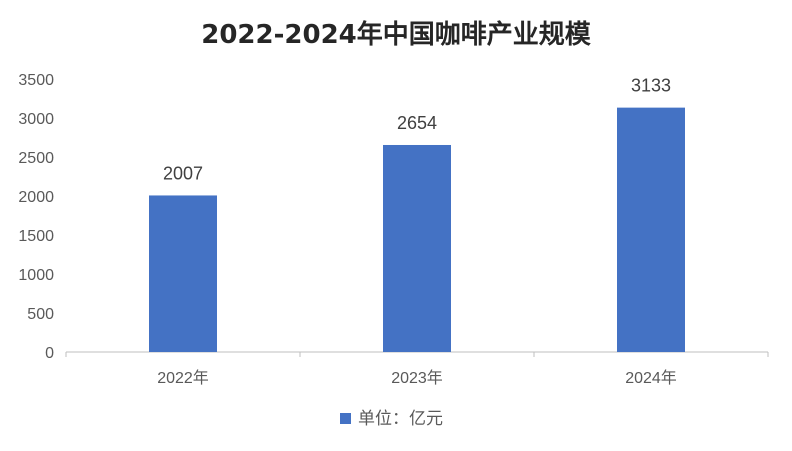  Describe the element at coordinates (40, 314) in the screenshot. I see `y-tick-label: 500` at that location.